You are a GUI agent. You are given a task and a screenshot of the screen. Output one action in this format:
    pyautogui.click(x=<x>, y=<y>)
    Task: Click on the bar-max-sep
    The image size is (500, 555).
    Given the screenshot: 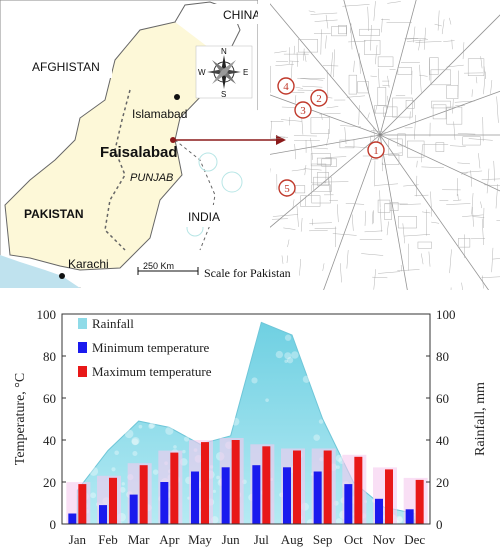 What is the action you would take?
    pyautogui.click(x=328, y=488)
    